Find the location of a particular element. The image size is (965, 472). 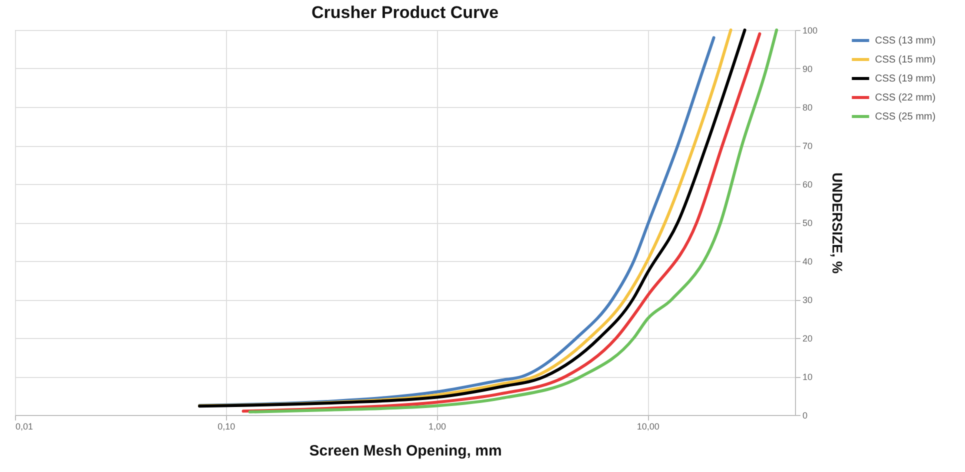

y-tick-label: 30 is located at coordinates (807, 300).